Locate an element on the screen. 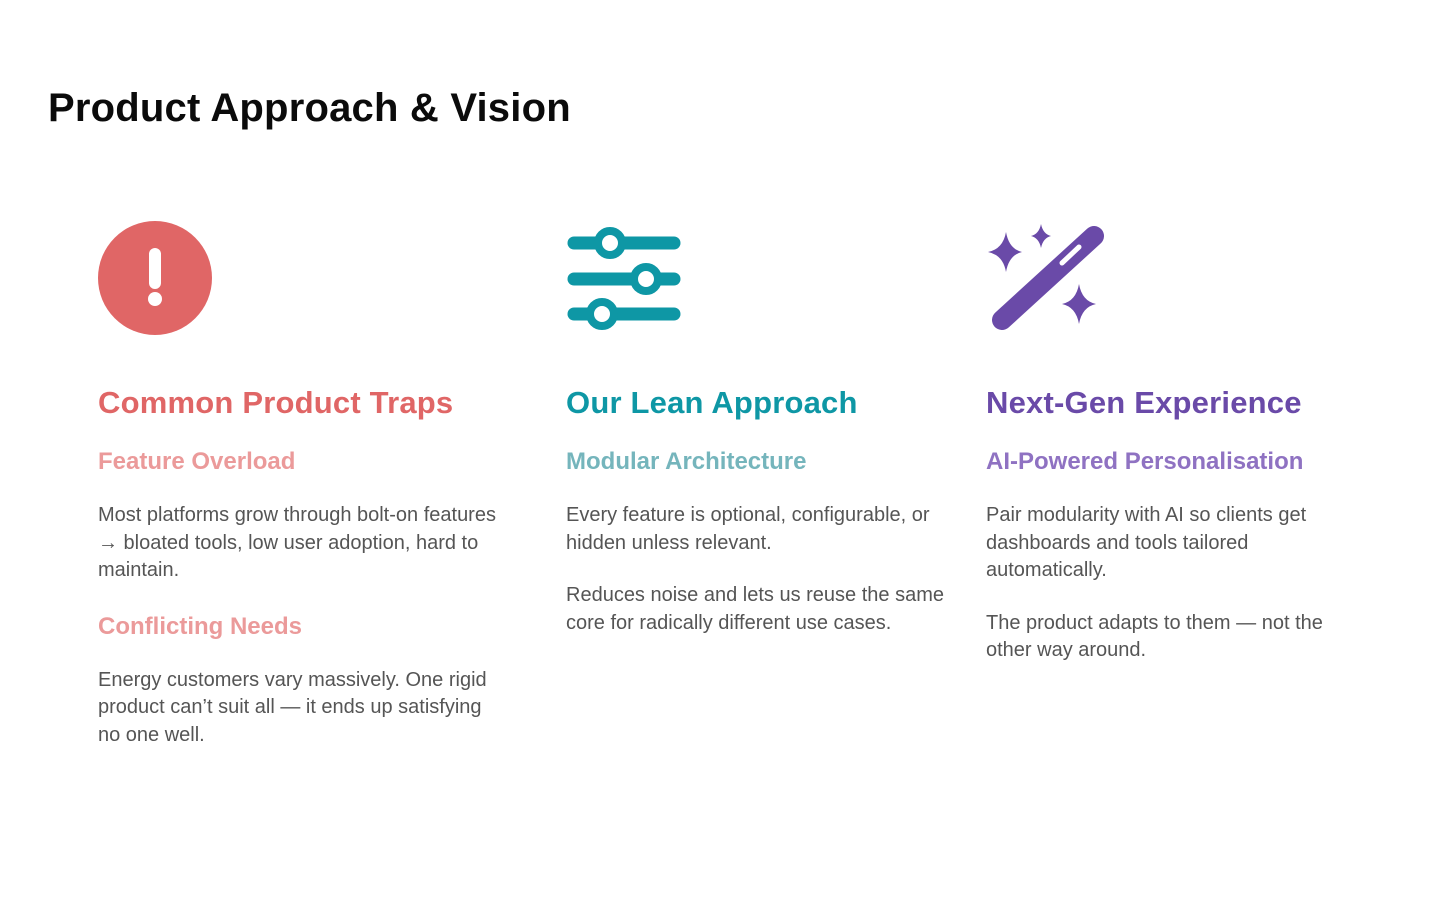 This screenshot has height=900, width=1440. section-subtitle: Conflicting Needs is located at coordinates (200, 626).